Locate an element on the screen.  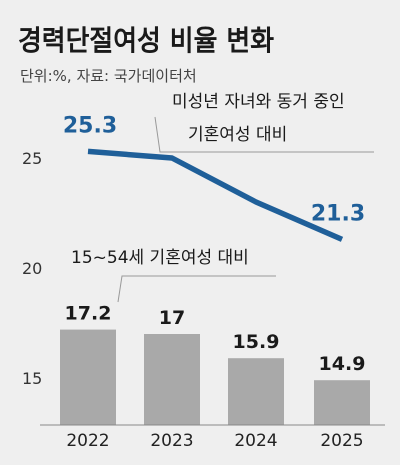
chart-subtitle: 단위:%, 자료: 국가데이터처 is located at coordinates (108, 76).